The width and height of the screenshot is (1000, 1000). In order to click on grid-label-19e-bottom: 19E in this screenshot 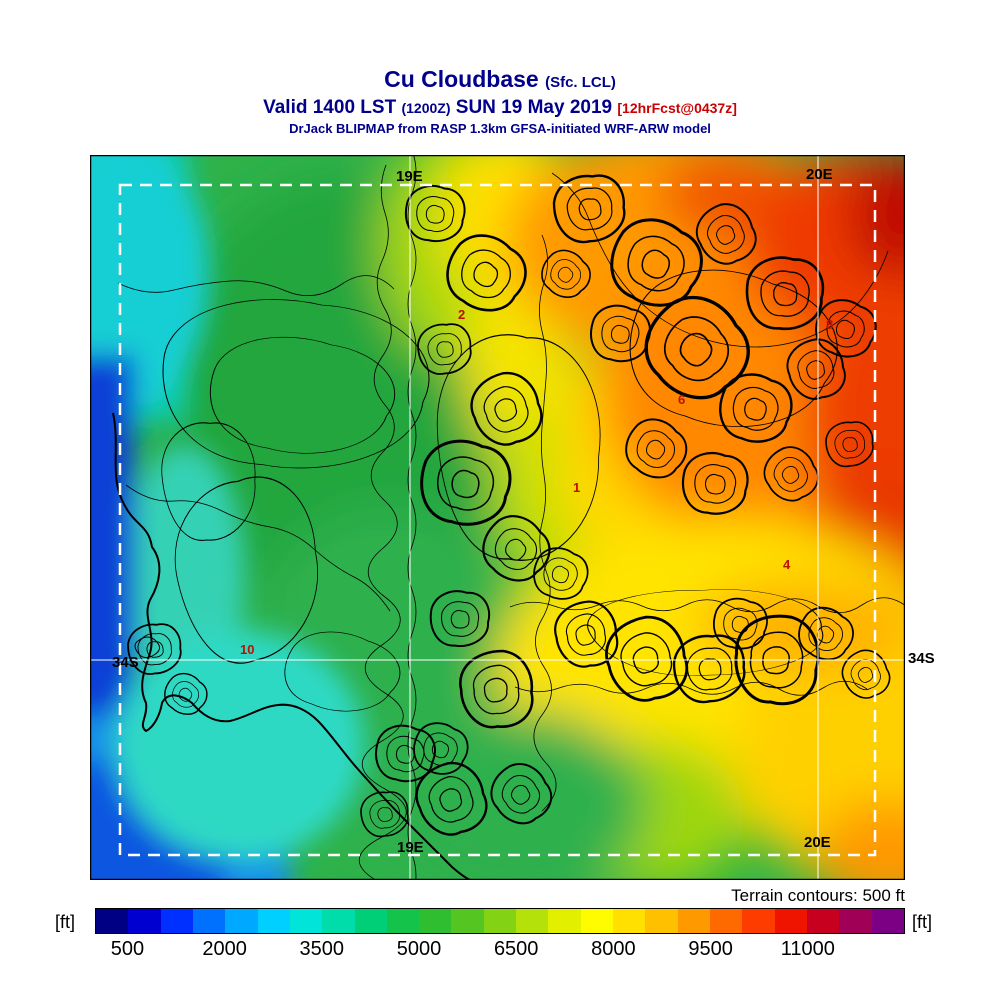, I will do `click(410, 847)`.